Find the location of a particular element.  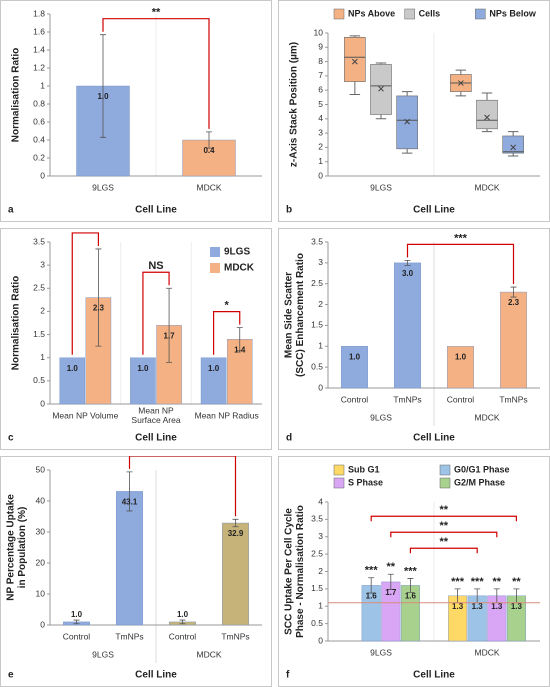

legend-label: G0/G1 Phase is located at coordinates (482, 469).